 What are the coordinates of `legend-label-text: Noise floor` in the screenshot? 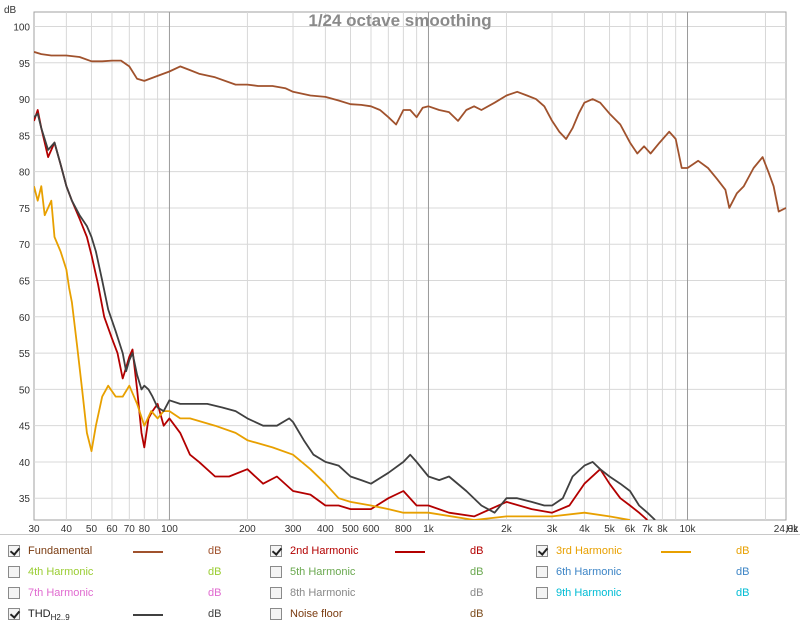 It's located at (316, 614).